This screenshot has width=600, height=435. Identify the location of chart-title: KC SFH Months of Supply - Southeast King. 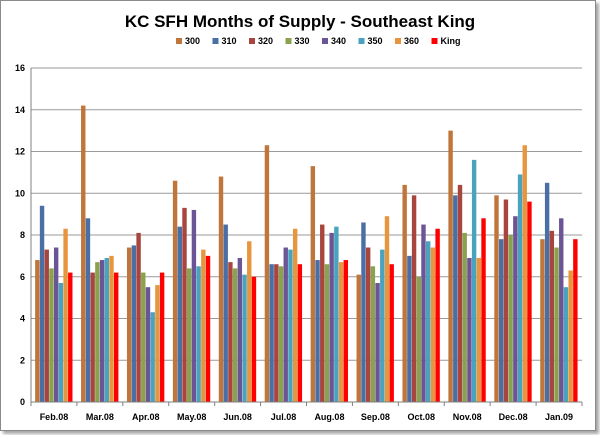
(300, 21).